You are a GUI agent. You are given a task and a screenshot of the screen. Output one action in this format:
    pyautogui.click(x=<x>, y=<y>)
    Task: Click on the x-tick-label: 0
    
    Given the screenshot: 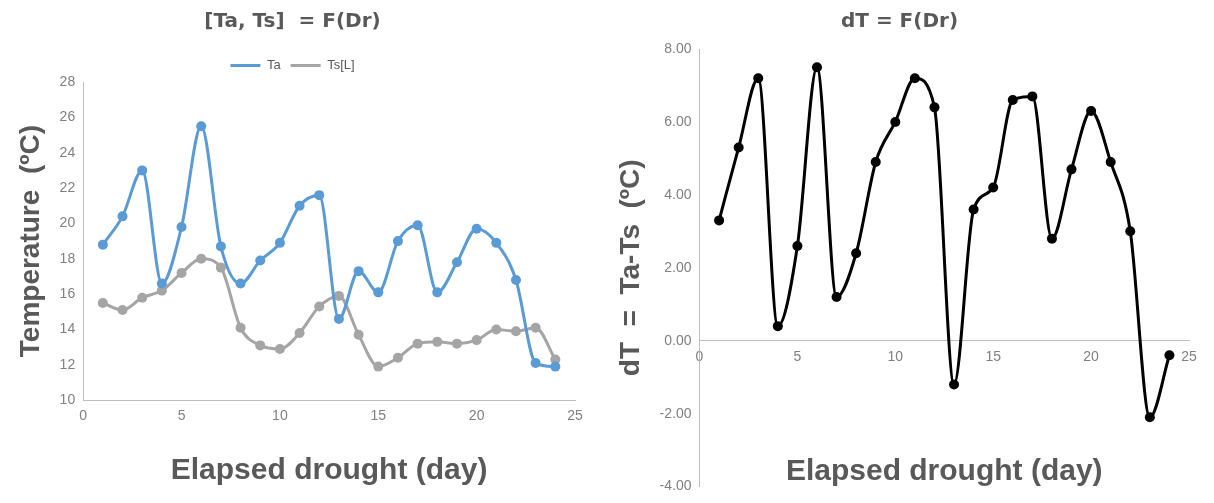 What is the action you would take?
    pyautogui.click(x=83, y=415)
    